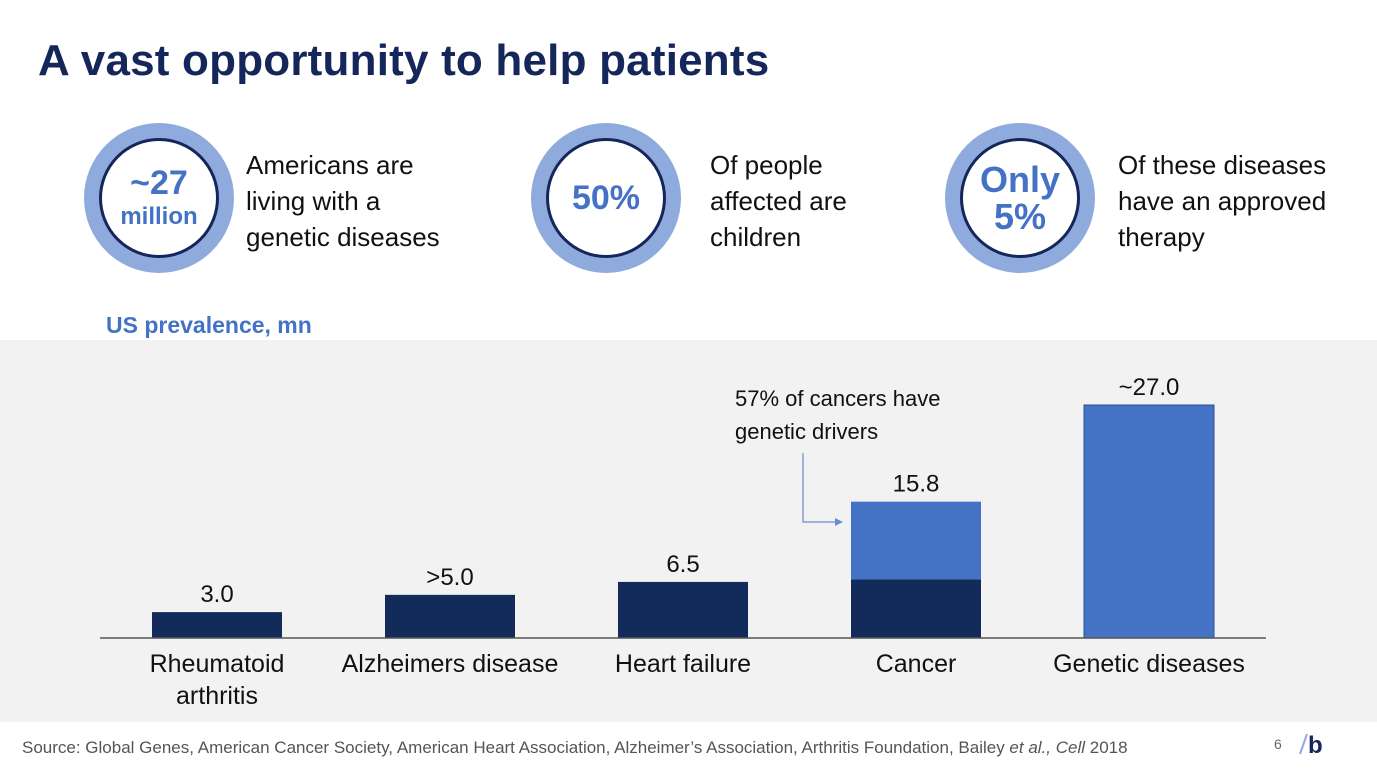  I want to click on stat-ring-genetic-count: ~27 million, so click(159, 198).